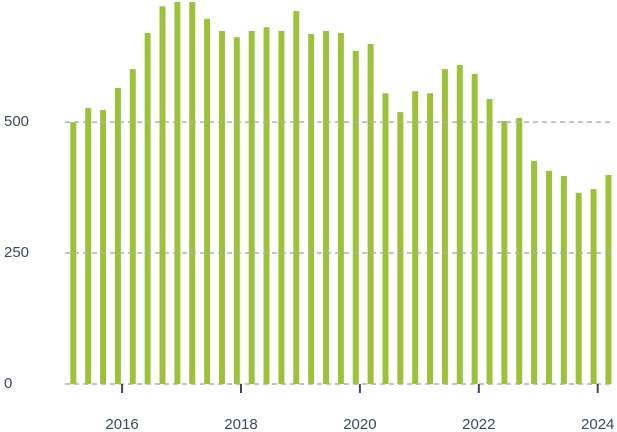  What do you see at coordinates (597, 424) in the screenshot?
I see `x-tick-label: 2024` at bounding box center [597, 424].